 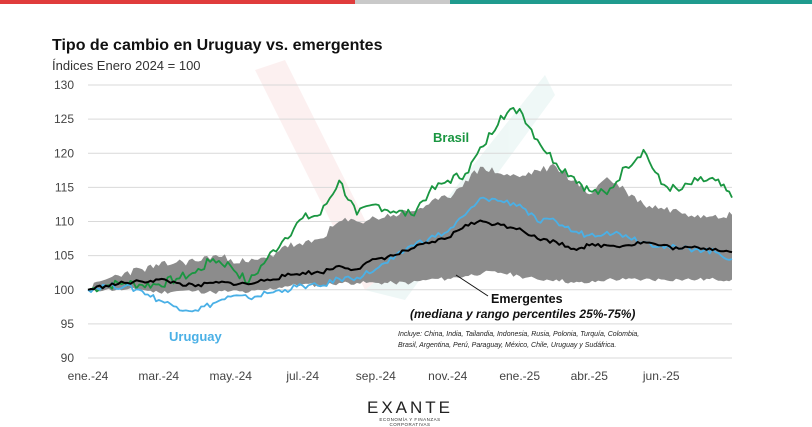 I want to click on top-accent-bar-gray, so click(x=402, y=2).